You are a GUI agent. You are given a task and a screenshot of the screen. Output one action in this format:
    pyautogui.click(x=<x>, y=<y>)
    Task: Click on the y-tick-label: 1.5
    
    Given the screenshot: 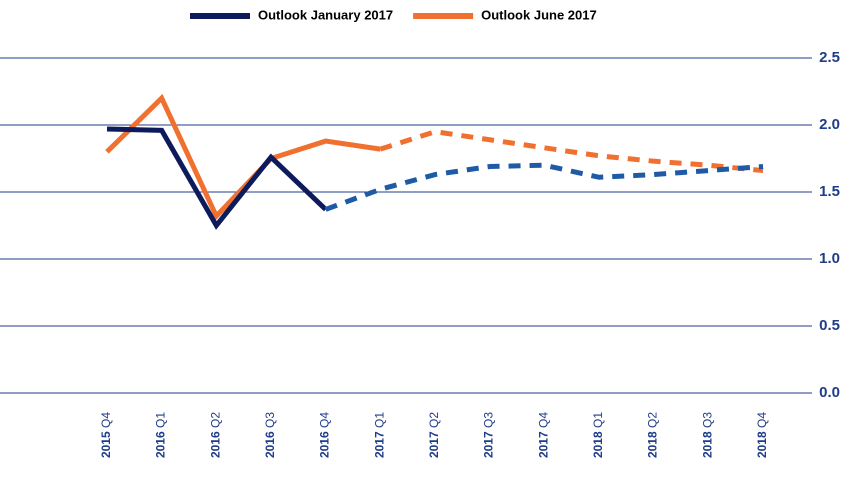 What is the action you would take?
    pyautogui.click(x=829, y=191)
    